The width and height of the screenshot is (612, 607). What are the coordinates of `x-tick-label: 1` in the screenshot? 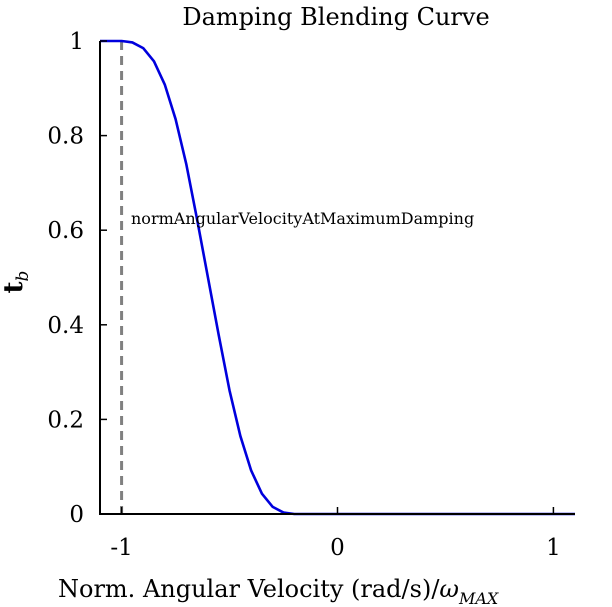 It's located at (553, 548).